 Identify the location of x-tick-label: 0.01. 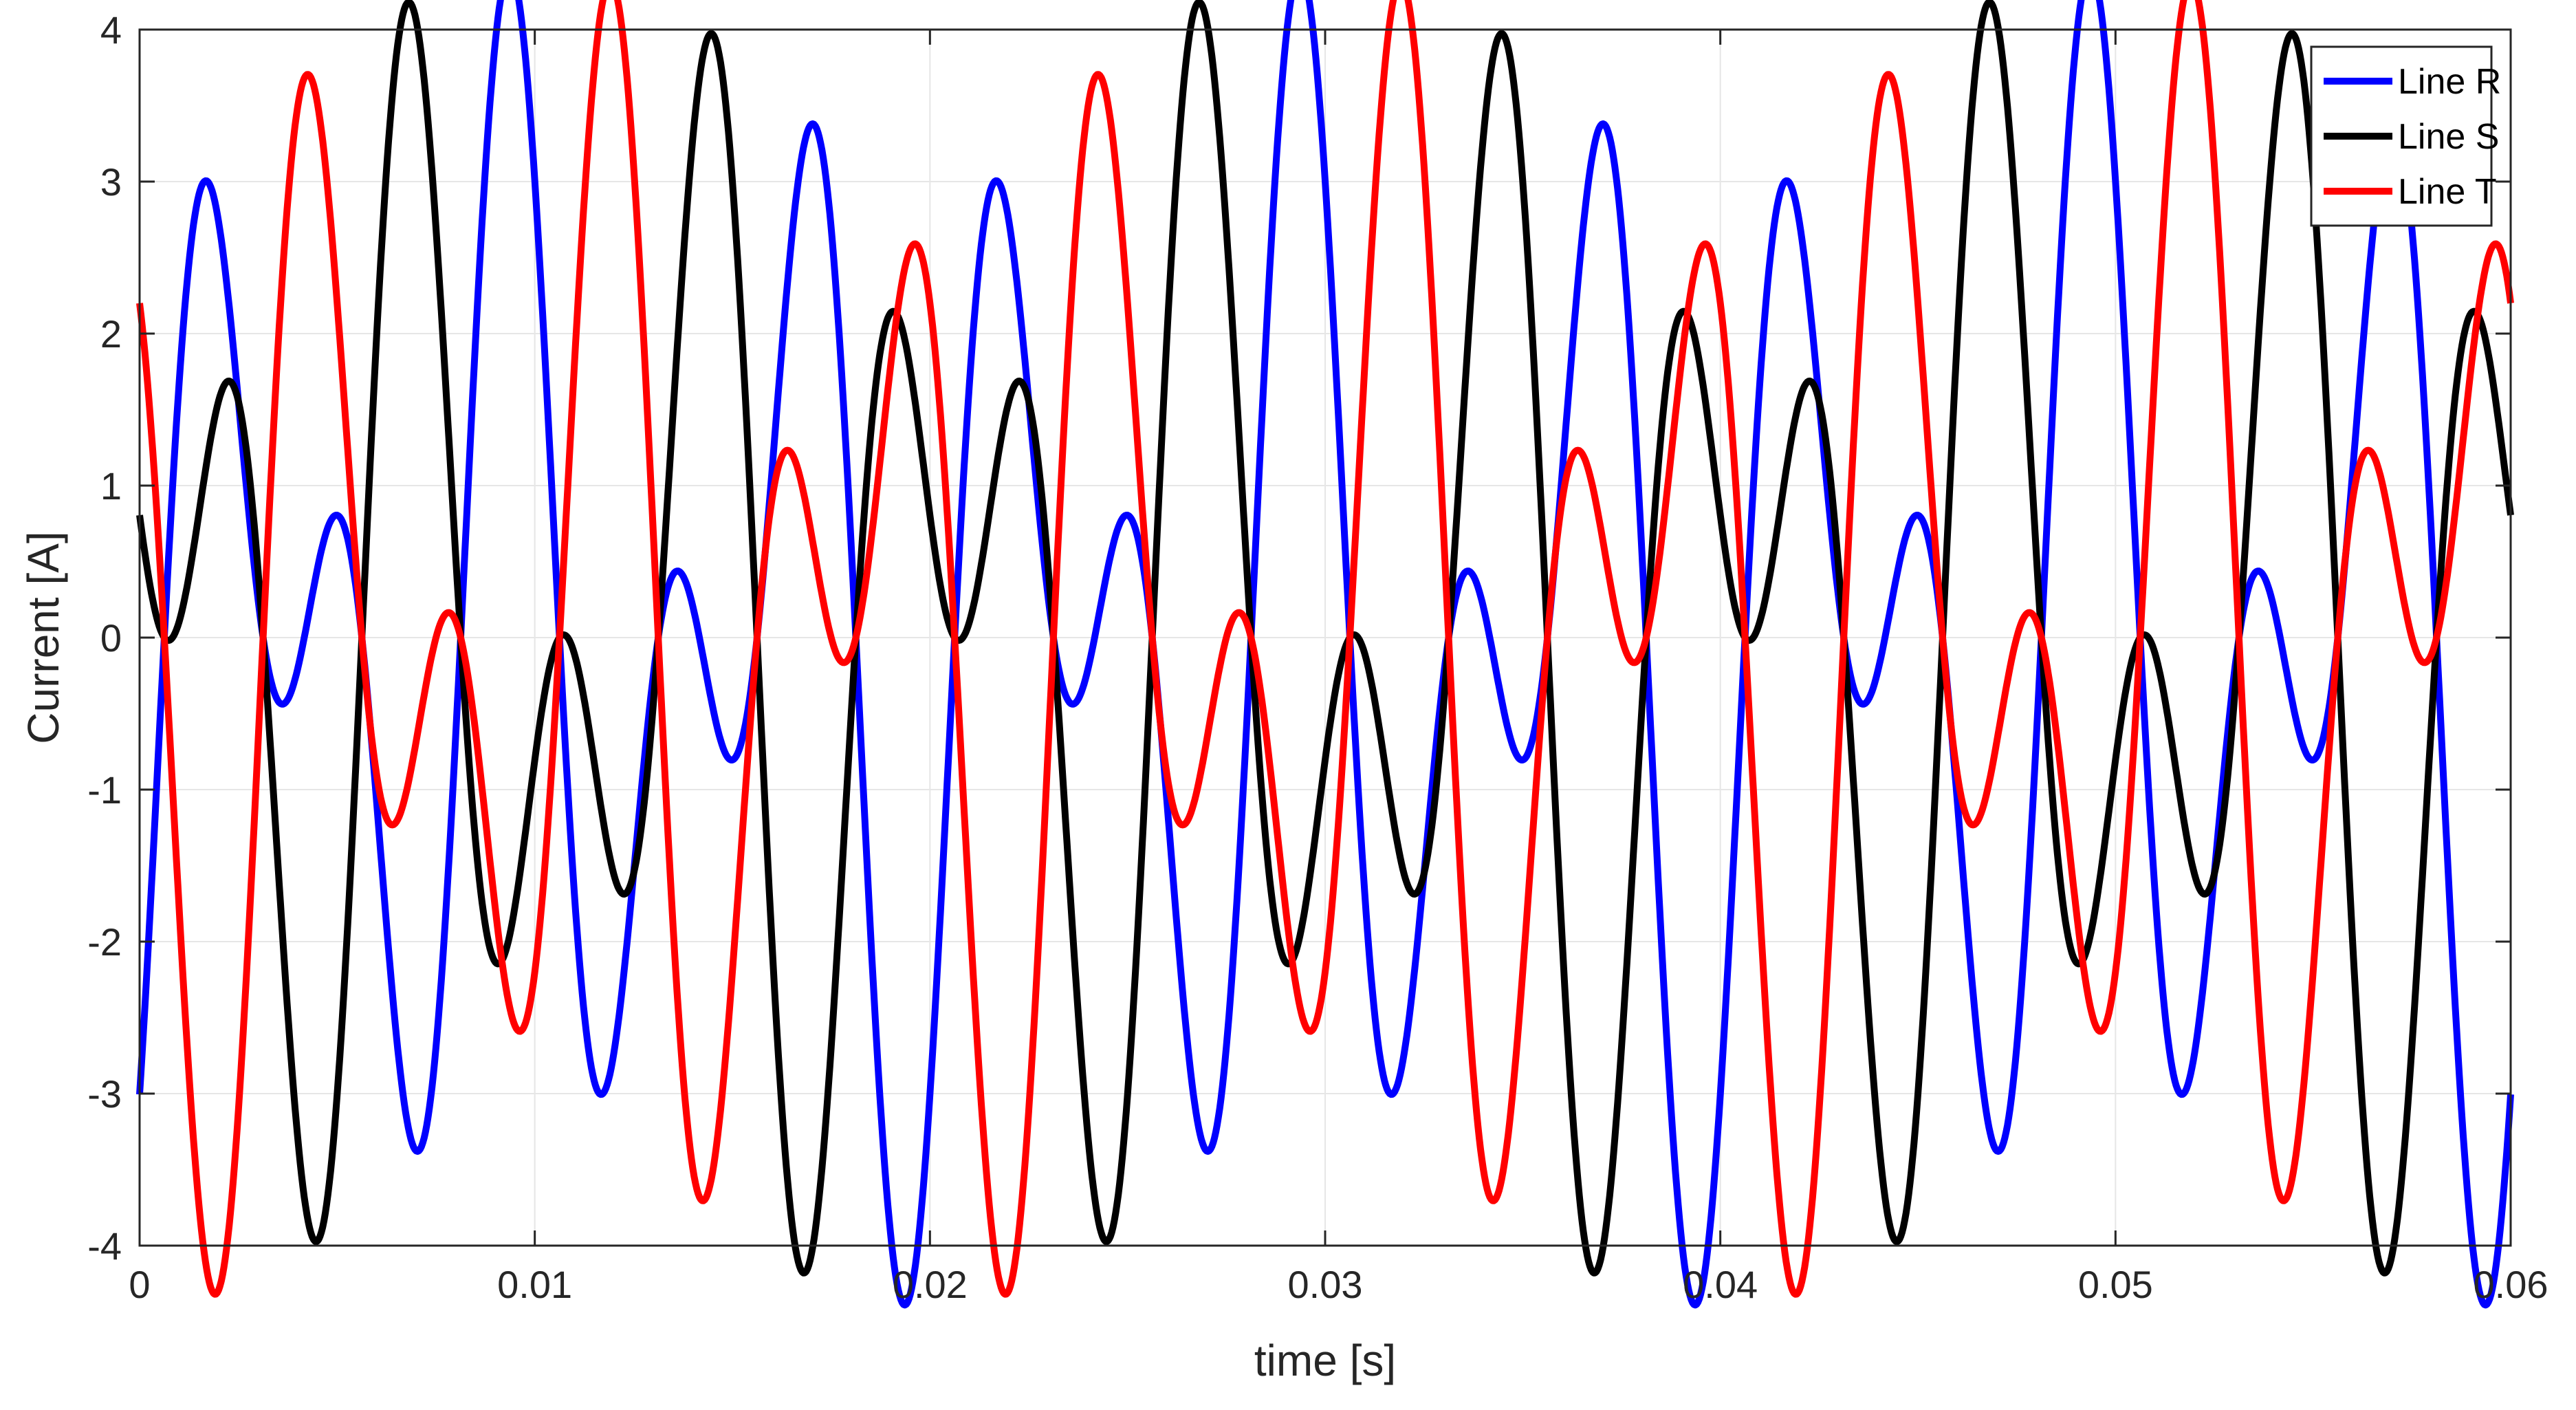
(534, 1284).